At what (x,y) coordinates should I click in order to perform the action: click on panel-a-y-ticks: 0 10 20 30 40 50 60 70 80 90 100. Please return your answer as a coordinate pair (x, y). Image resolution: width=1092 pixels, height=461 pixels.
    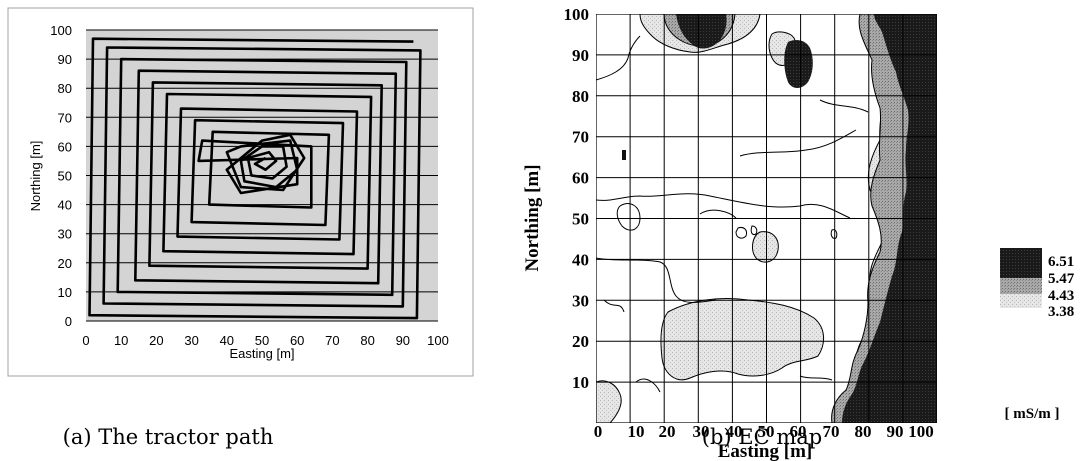
    Looking at the image, I should click on (61, 176).